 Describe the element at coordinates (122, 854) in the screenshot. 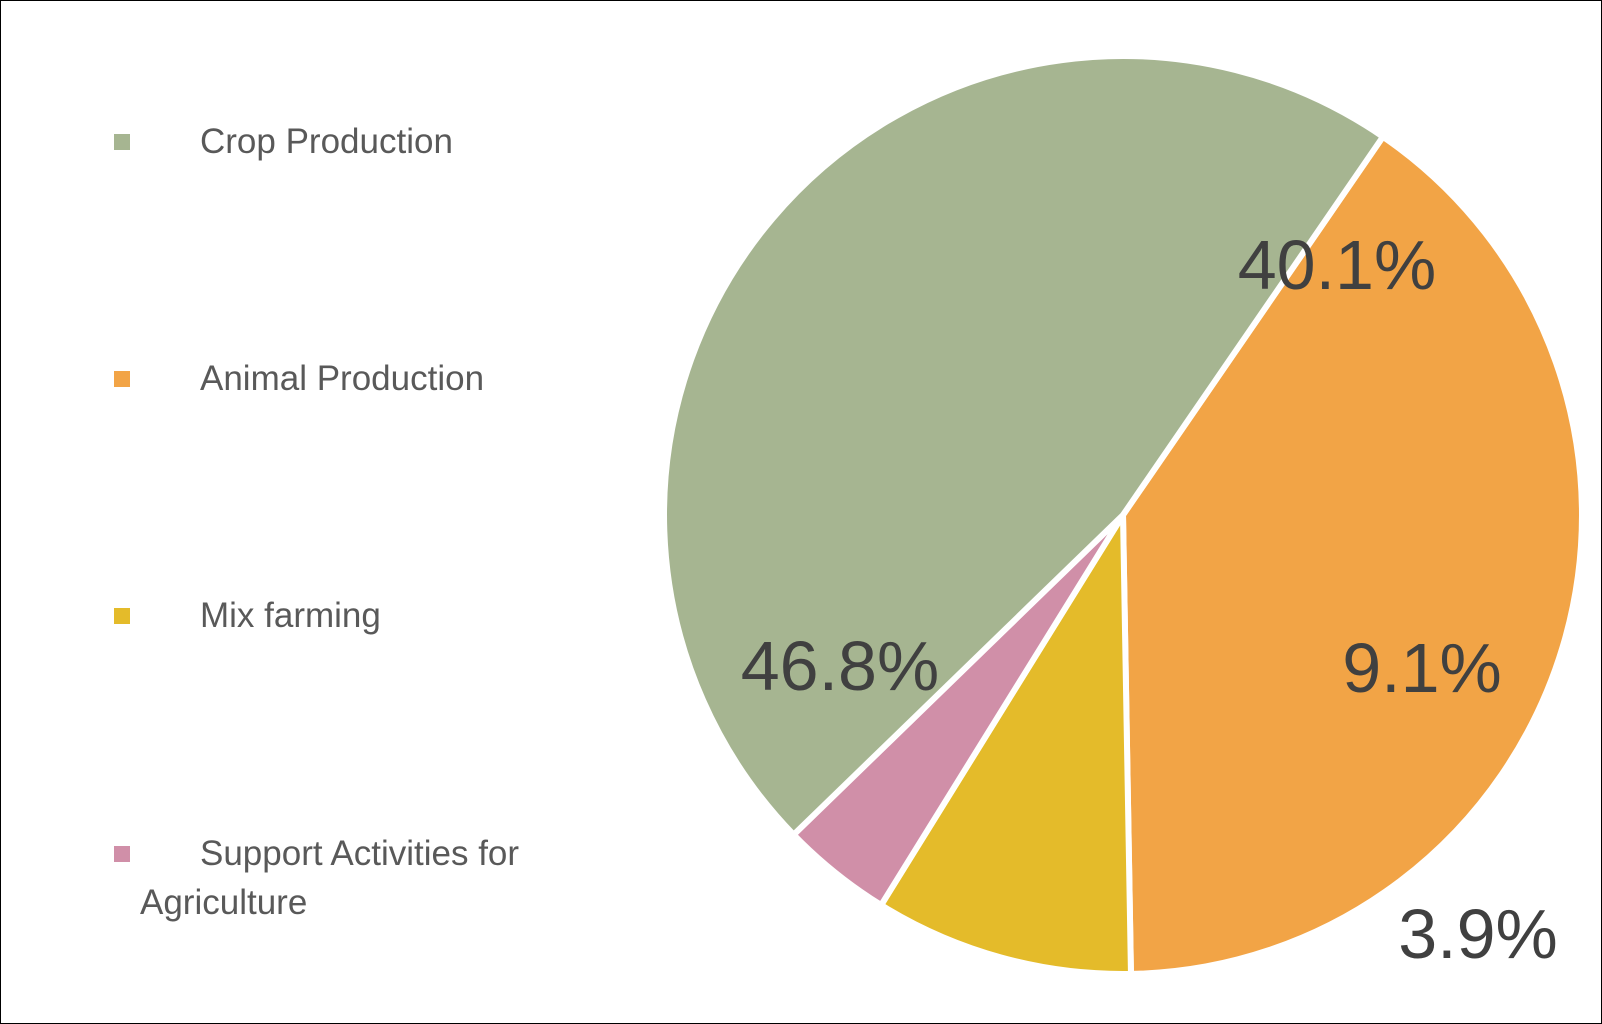

I see `legend-swatch-support-activities` at that location.